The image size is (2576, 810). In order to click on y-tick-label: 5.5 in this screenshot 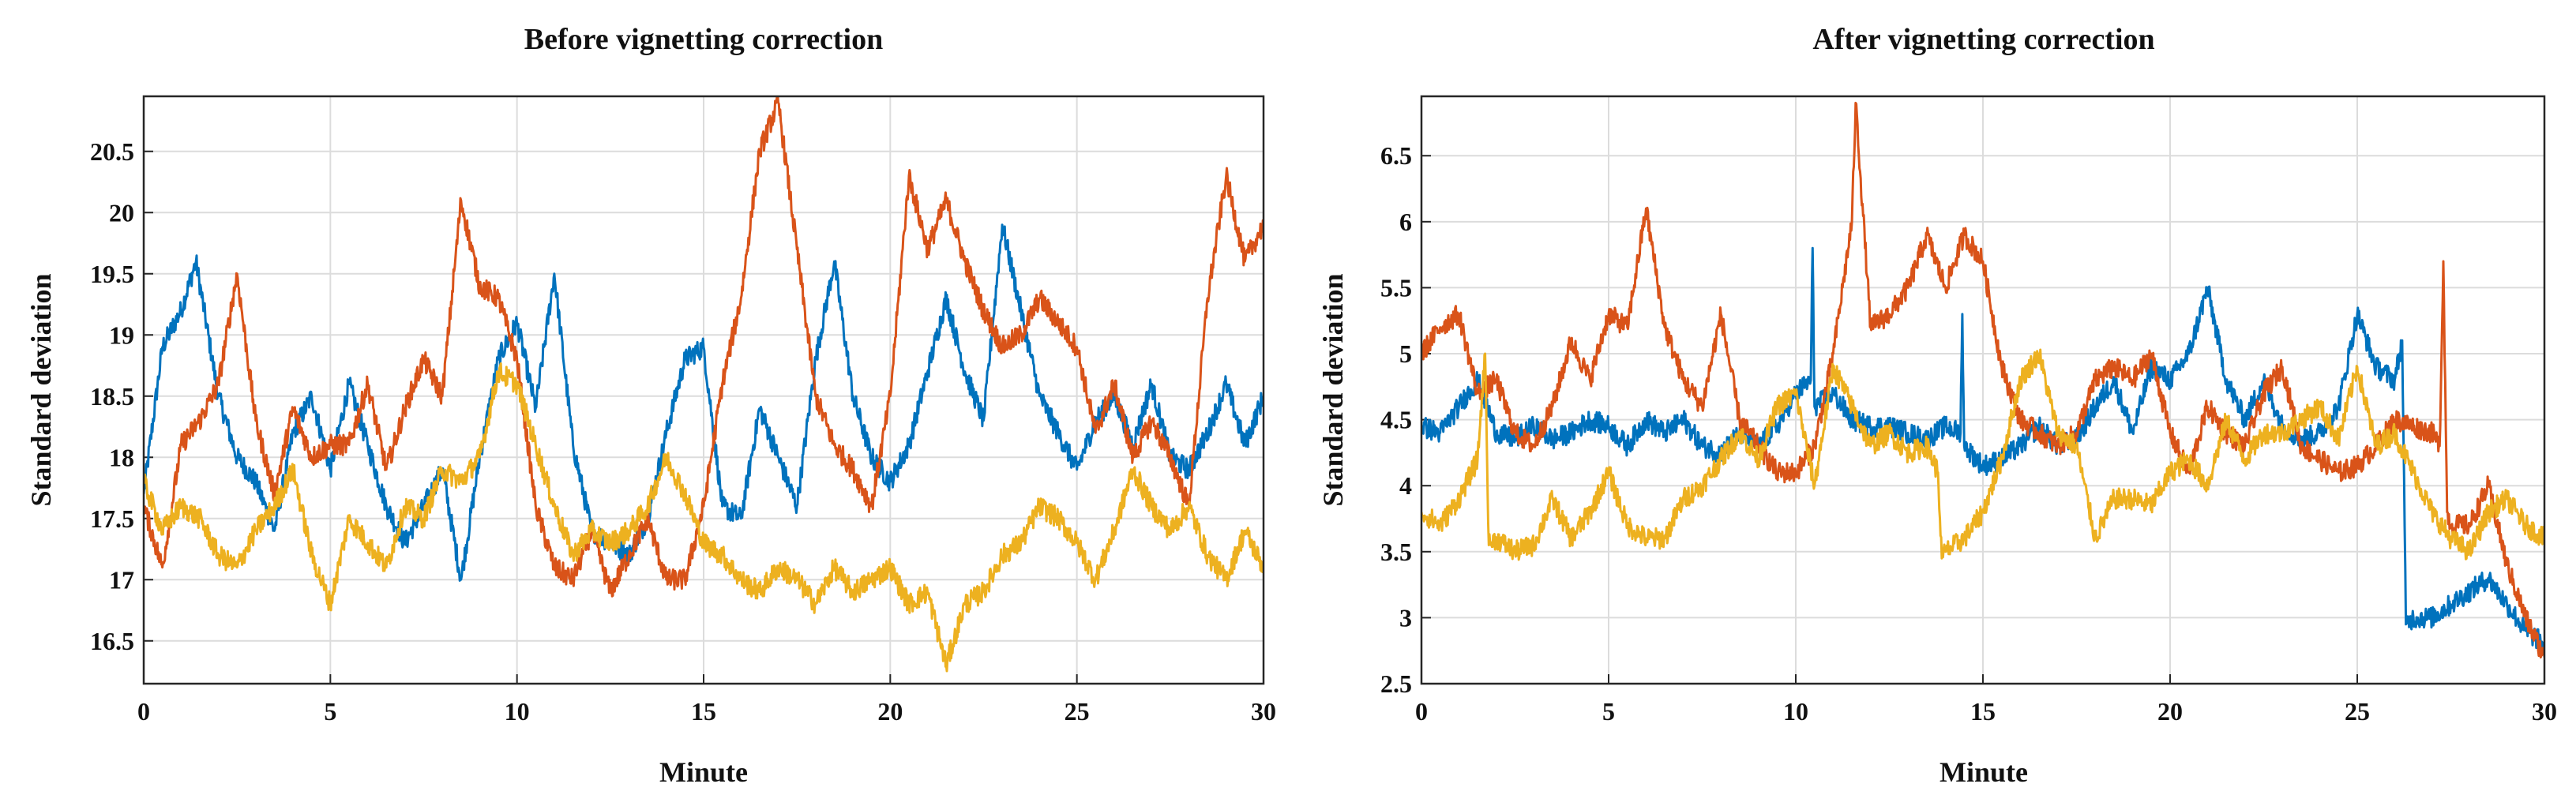, I will do `click(1396, 287)`.